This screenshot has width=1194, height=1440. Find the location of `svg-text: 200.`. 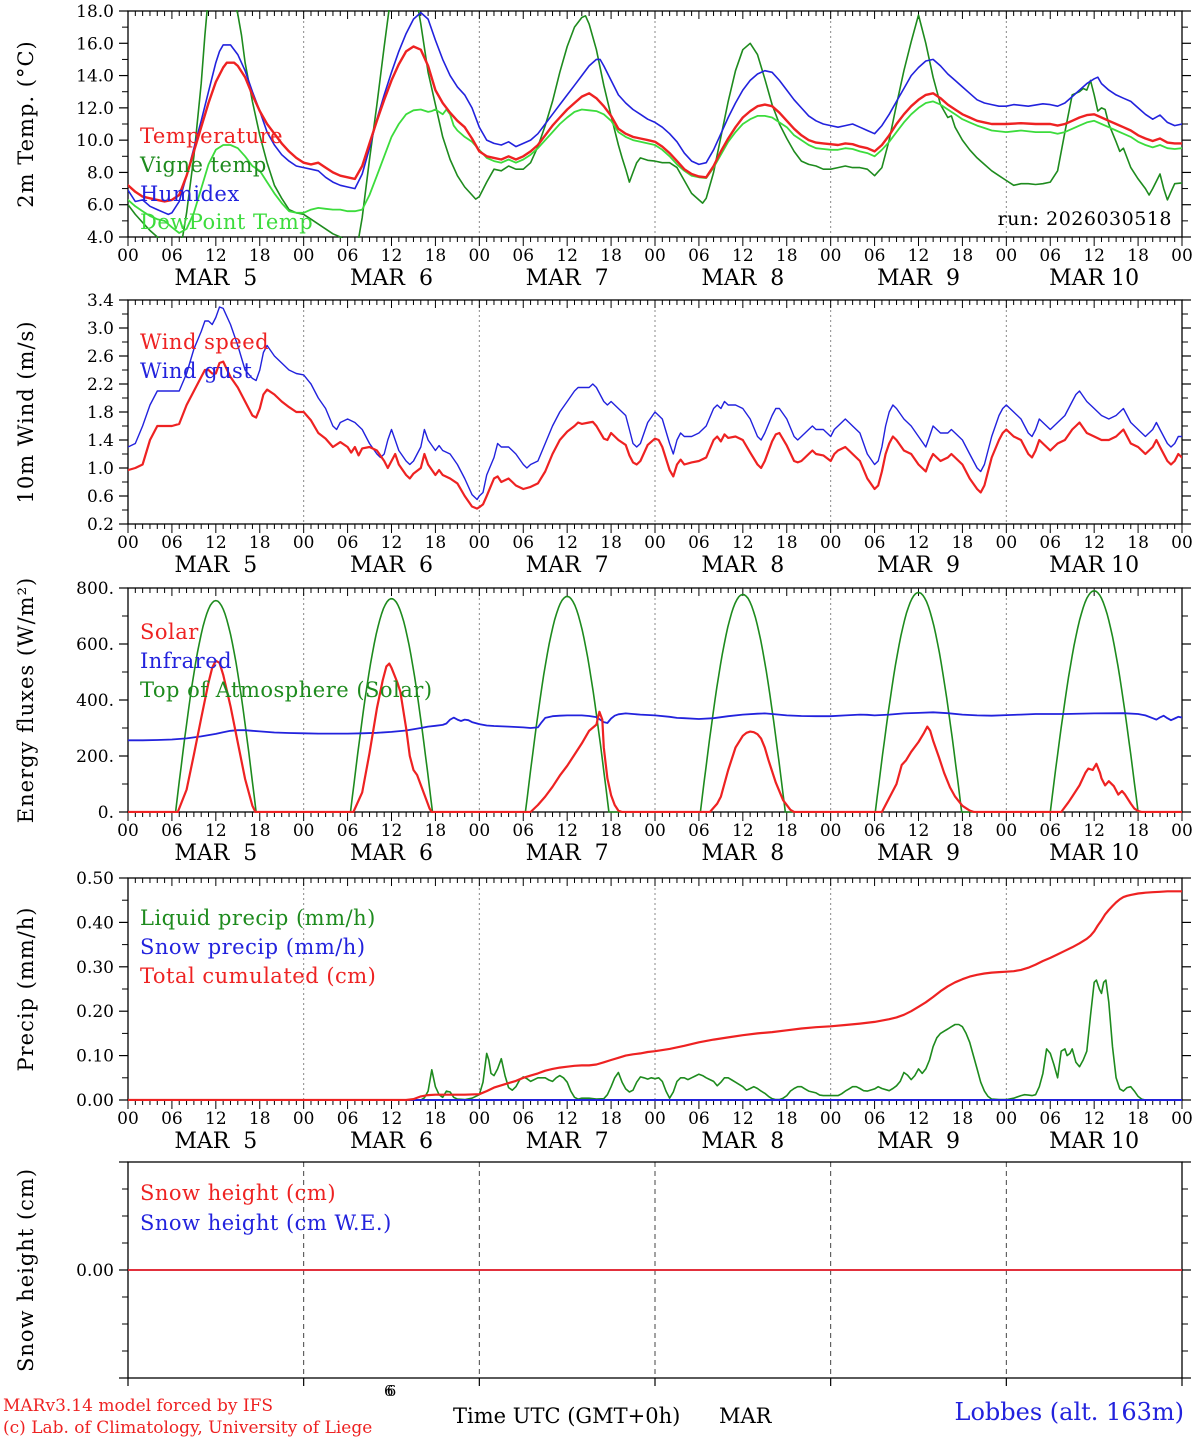

svg-text: 200. is located at coordinates (95, 757).